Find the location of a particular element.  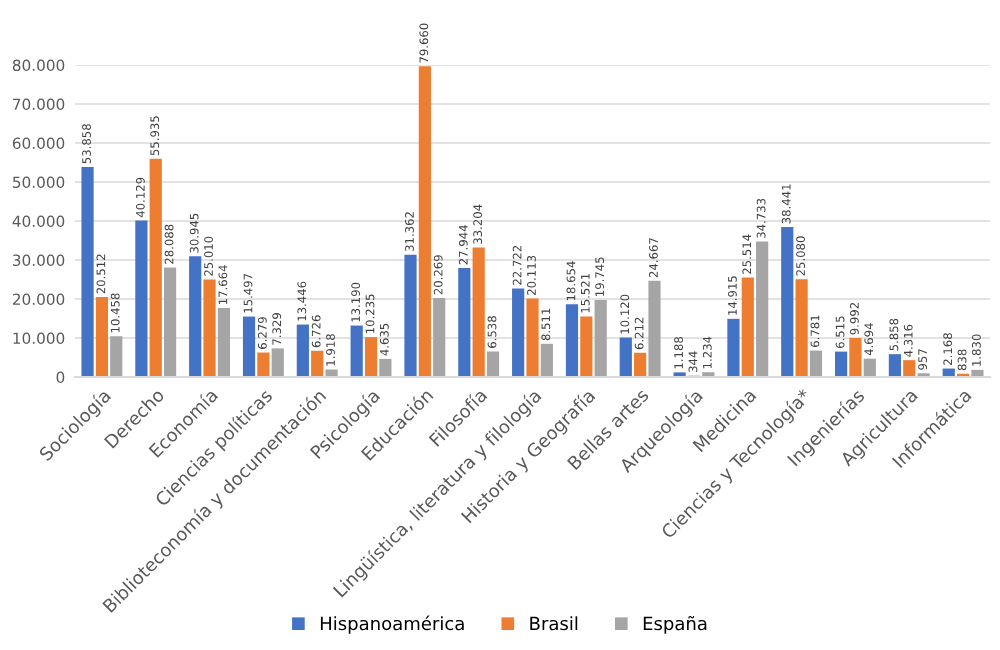

legend-label: España is located at coordinates (675, 624).